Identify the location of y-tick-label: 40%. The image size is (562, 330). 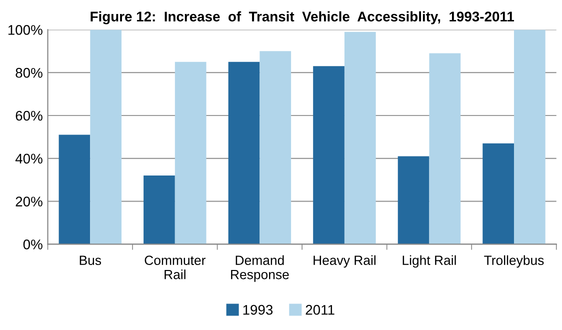
(28, 159).